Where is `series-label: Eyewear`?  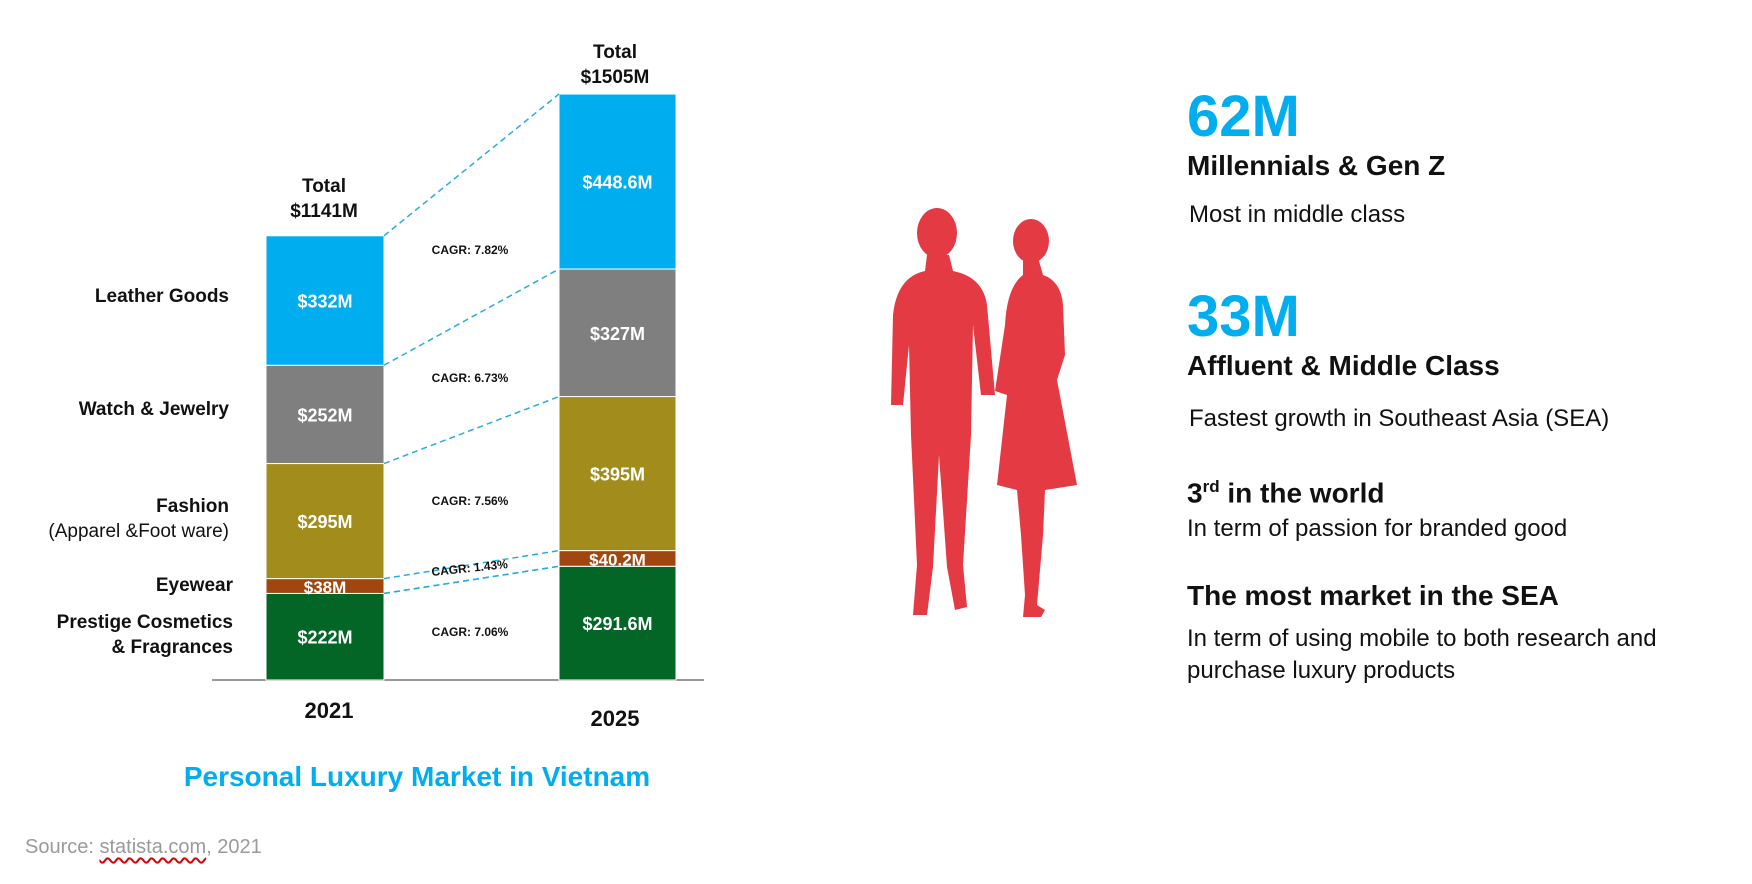
series-label: Eyewear is located at coordinates (195, 585).